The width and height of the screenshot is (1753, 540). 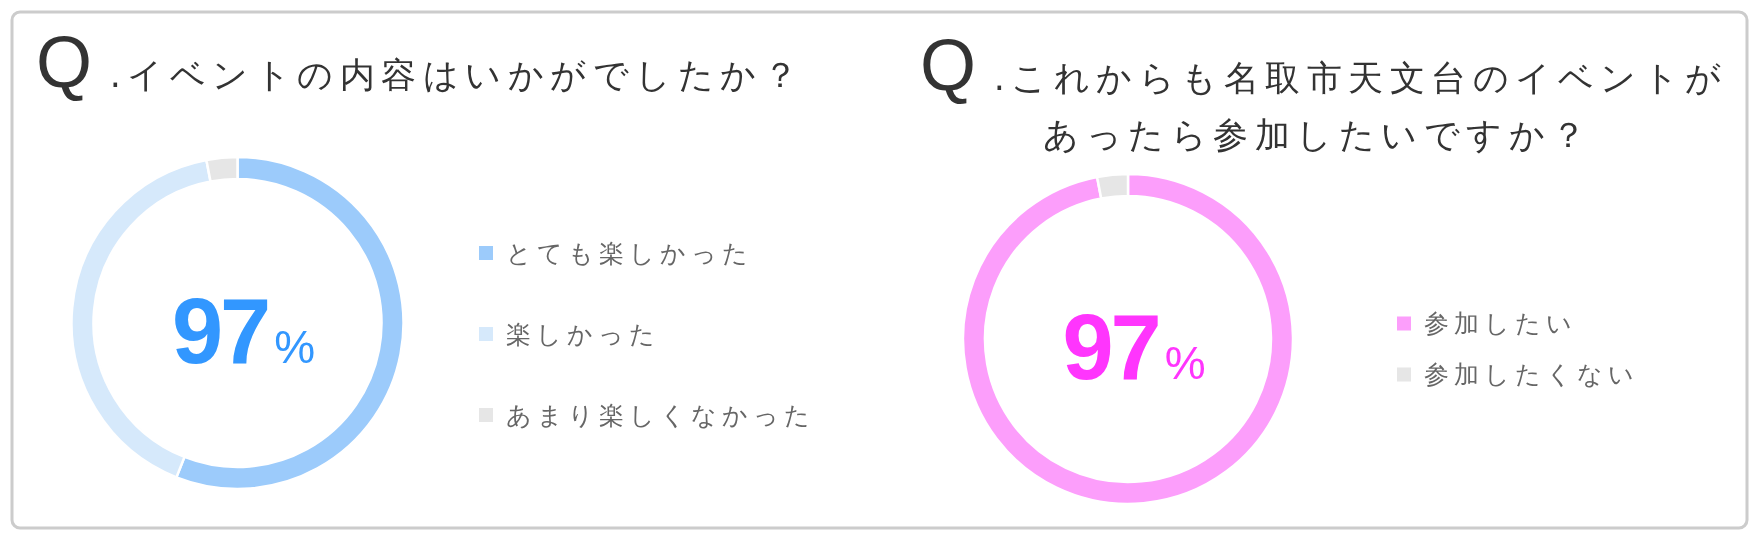 What do you see at coordinates (629, 253) in the screenshot?
I see `legend-label: とても楽しかった` at bounding box center [629, 253].